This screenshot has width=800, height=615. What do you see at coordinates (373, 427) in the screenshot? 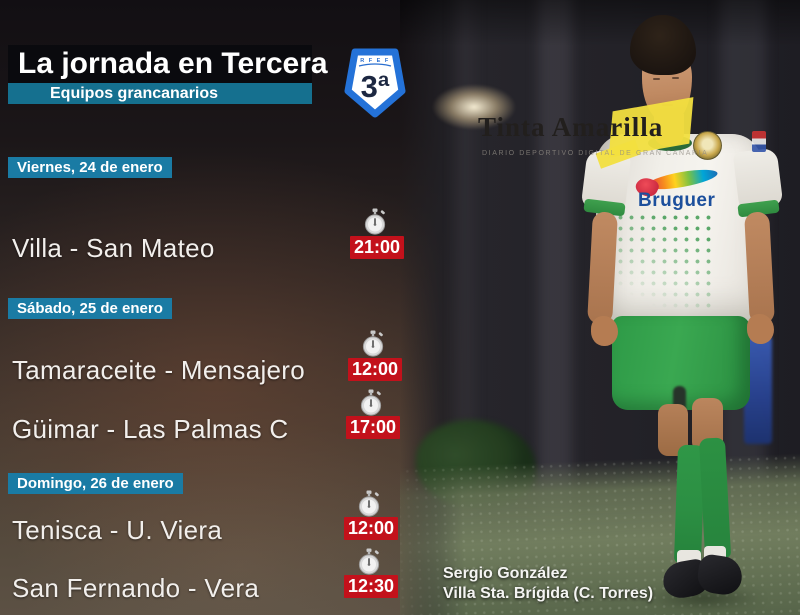
I see `kickoff-time: 17:00` at bounding box center [373, 427].